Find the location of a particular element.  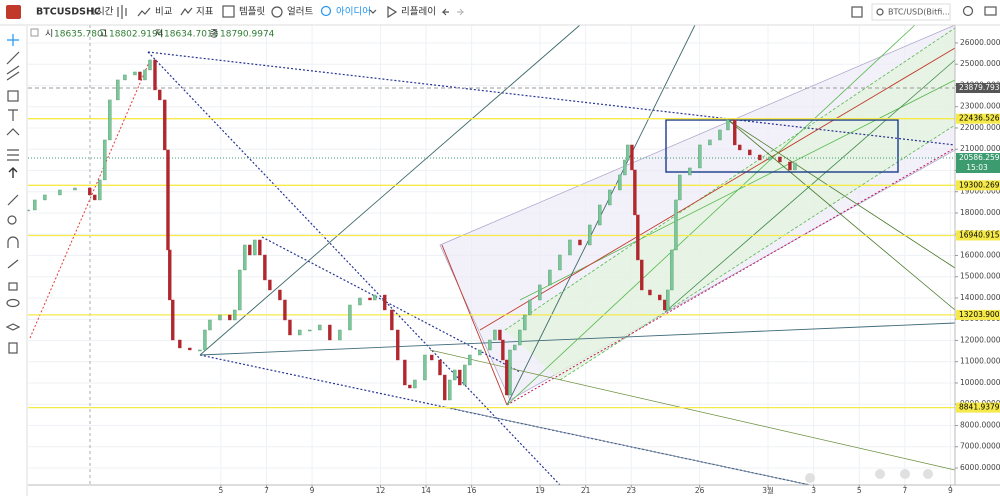

price-label: 23879.7937 is located at coordinates (979, 87).